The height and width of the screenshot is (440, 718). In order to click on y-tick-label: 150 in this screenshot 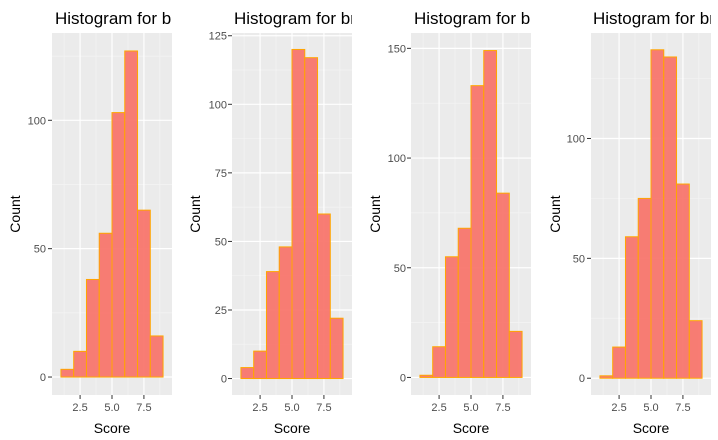, I will do `click(397, 49)`.